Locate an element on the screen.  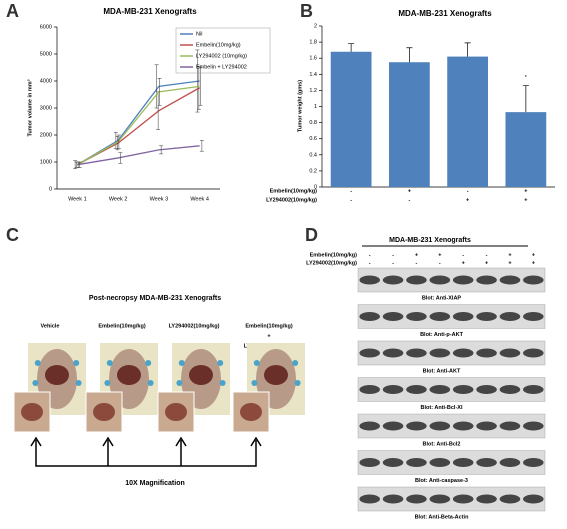
x-tick-label: Week 3 is located at coordinates (159, 199).